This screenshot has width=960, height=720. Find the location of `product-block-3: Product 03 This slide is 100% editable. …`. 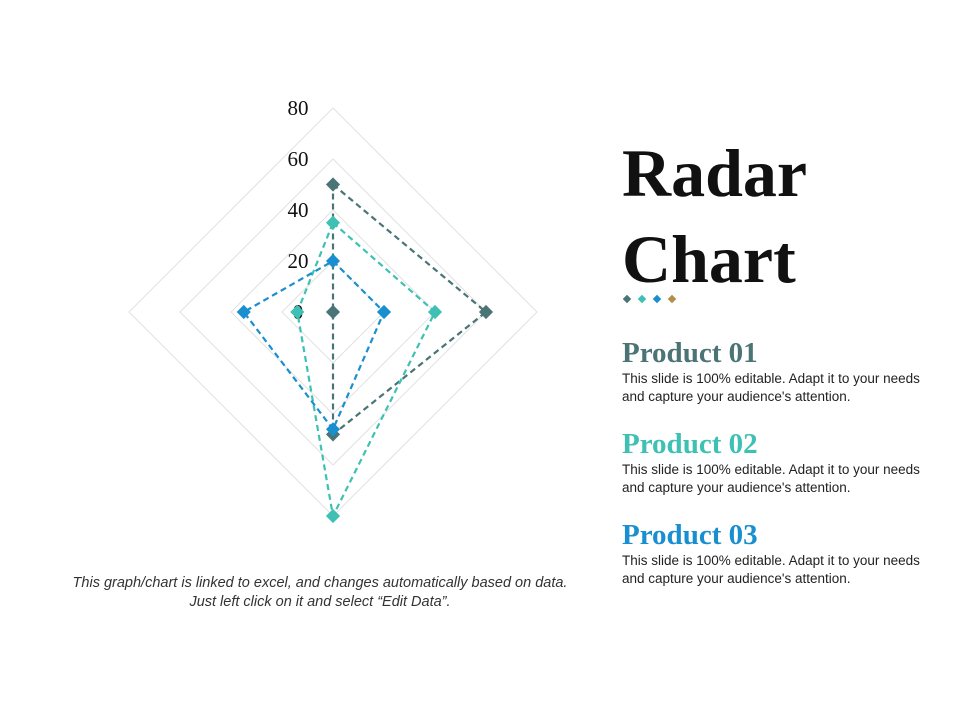

product-block-3: Product 03 This slide is 100% editable. … is located at coordinates (772, 554).